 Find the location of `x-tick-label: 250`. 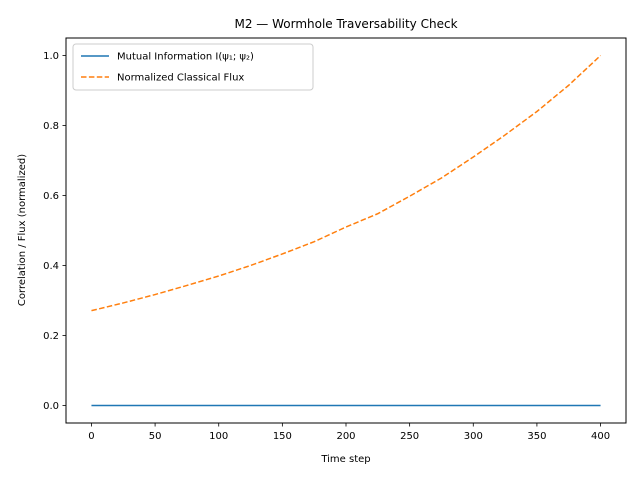

x-tick-label: 250 is located at coordinates (409, 436).